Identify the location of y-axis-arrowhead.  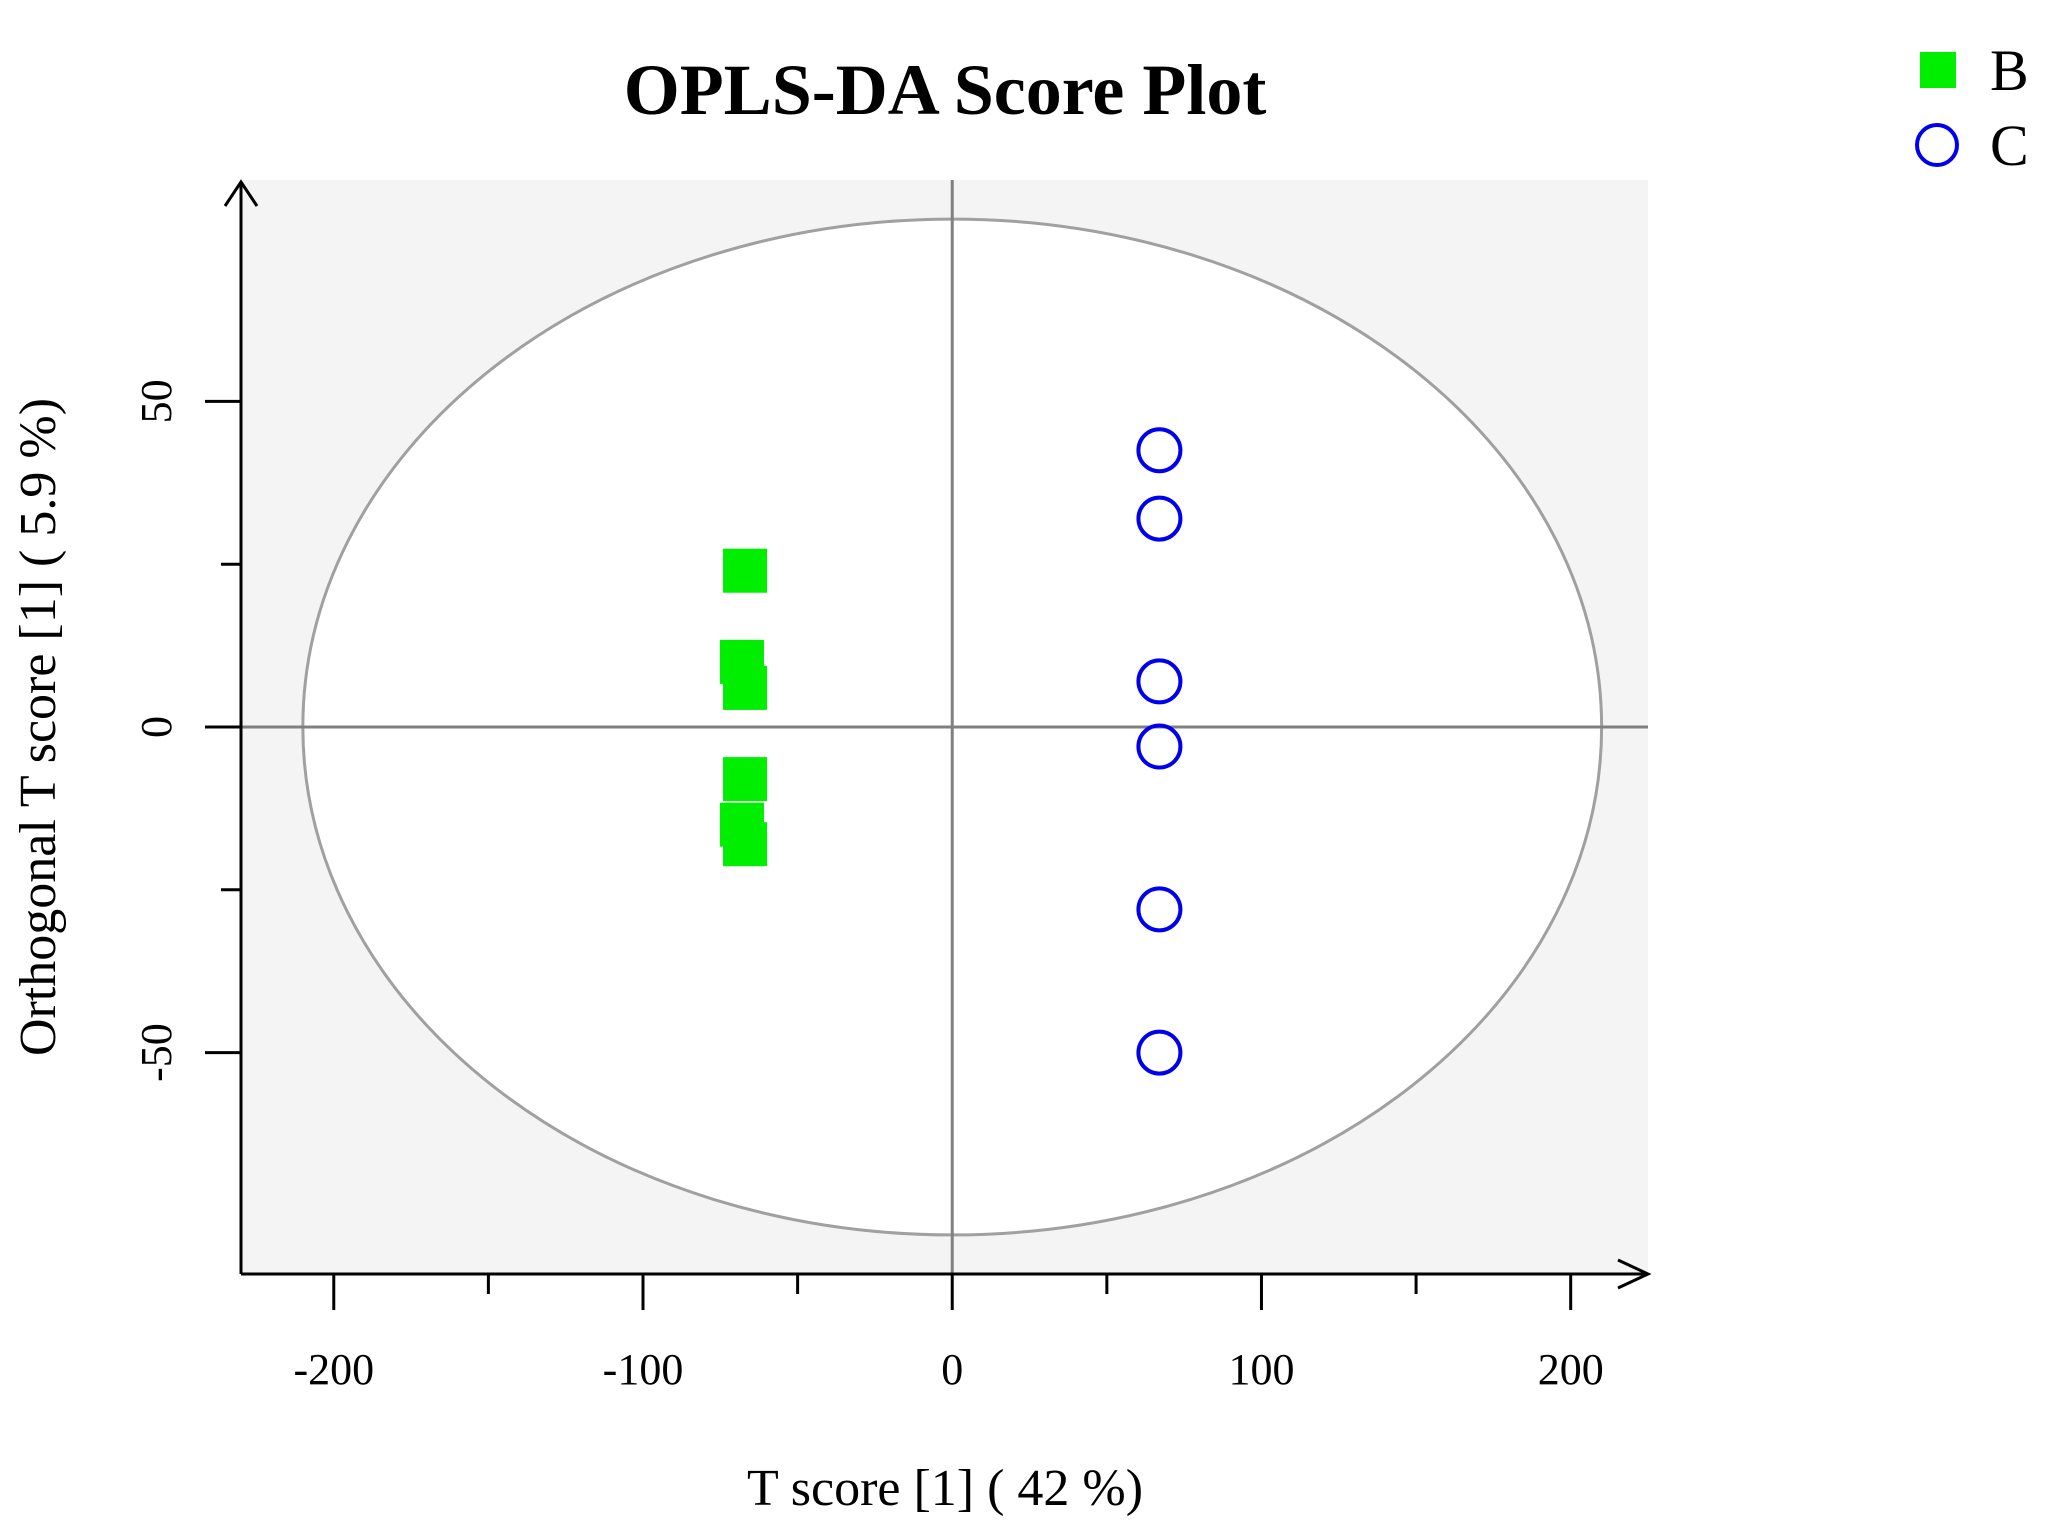
(241, 193).